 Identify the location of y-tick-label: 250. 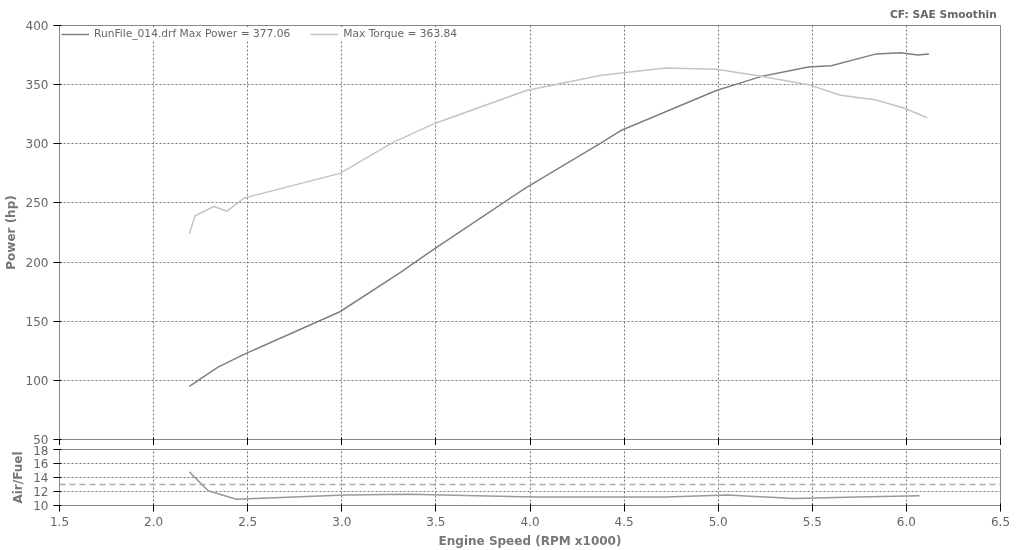
(37, 203).